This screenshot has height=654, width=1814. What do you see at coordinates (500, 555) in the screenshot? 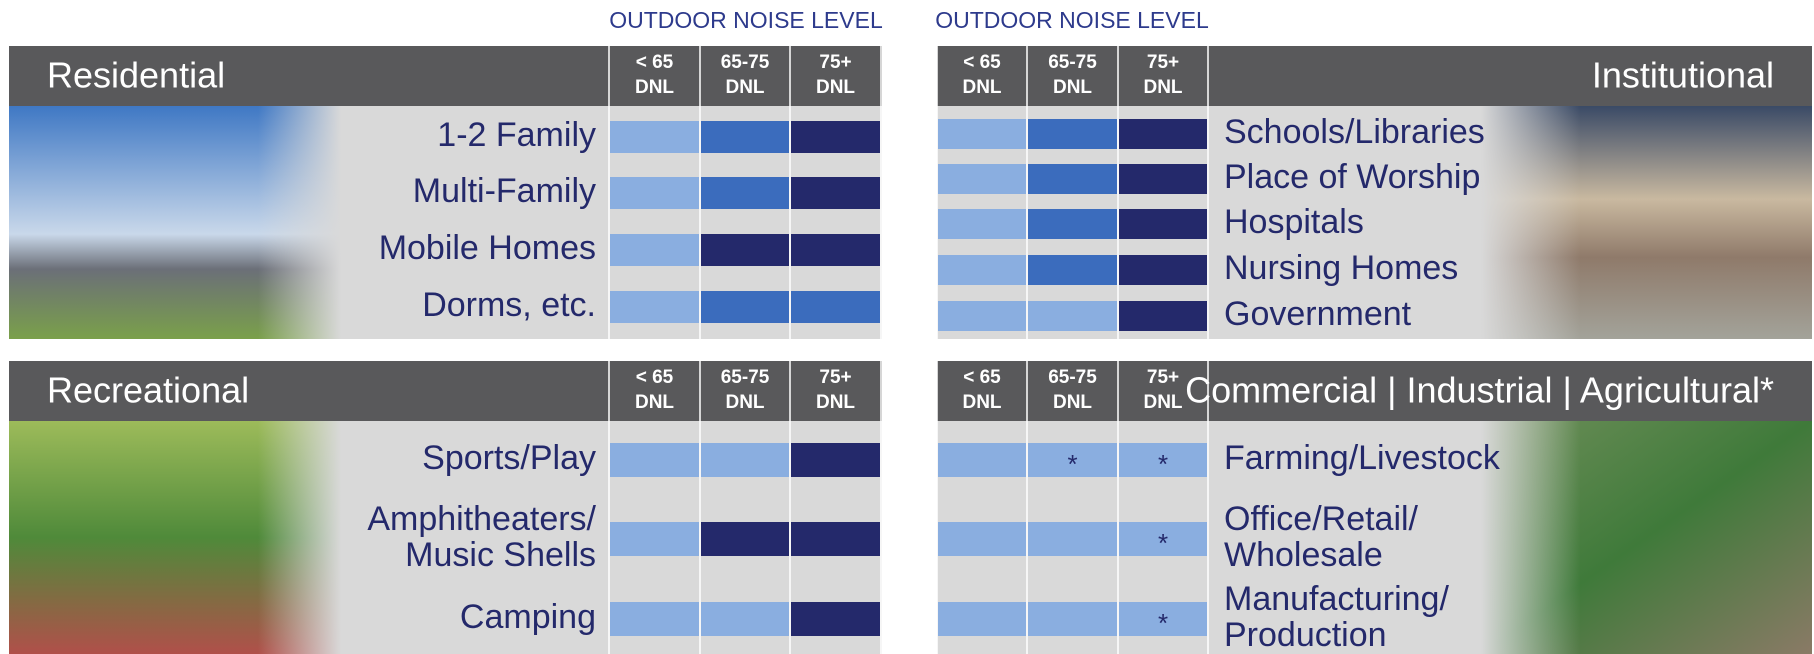
I see `row-label: Music Shells` at bounding box center [500, 555].